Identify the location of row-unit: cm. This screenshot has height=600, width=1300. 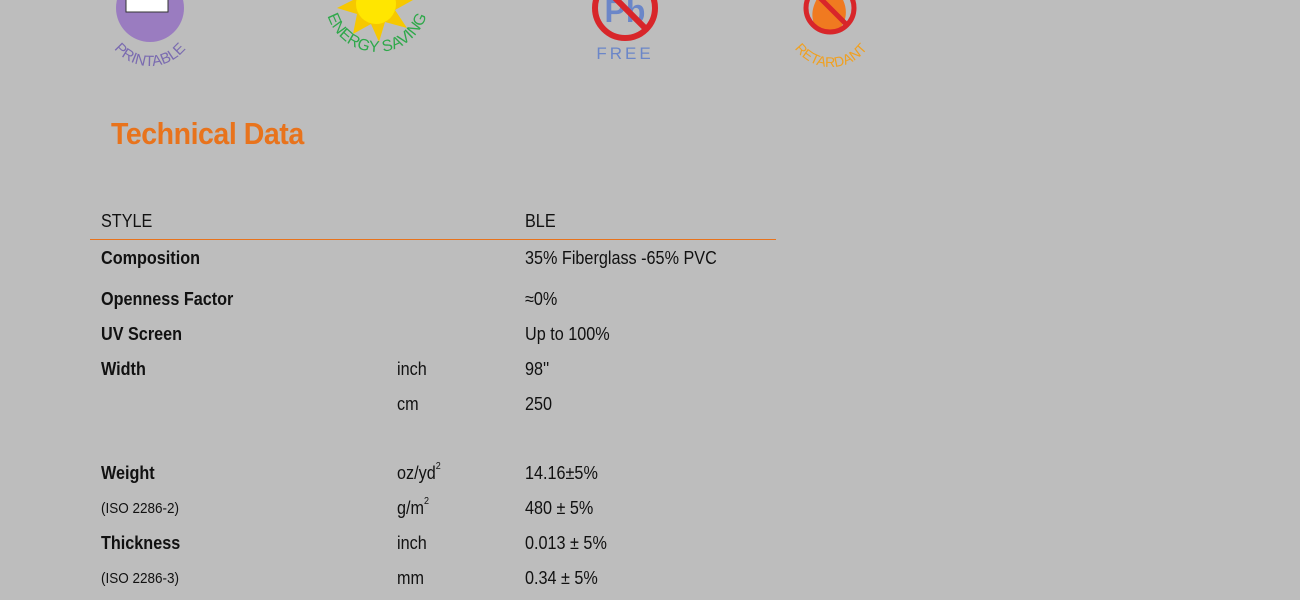
(408, 404).